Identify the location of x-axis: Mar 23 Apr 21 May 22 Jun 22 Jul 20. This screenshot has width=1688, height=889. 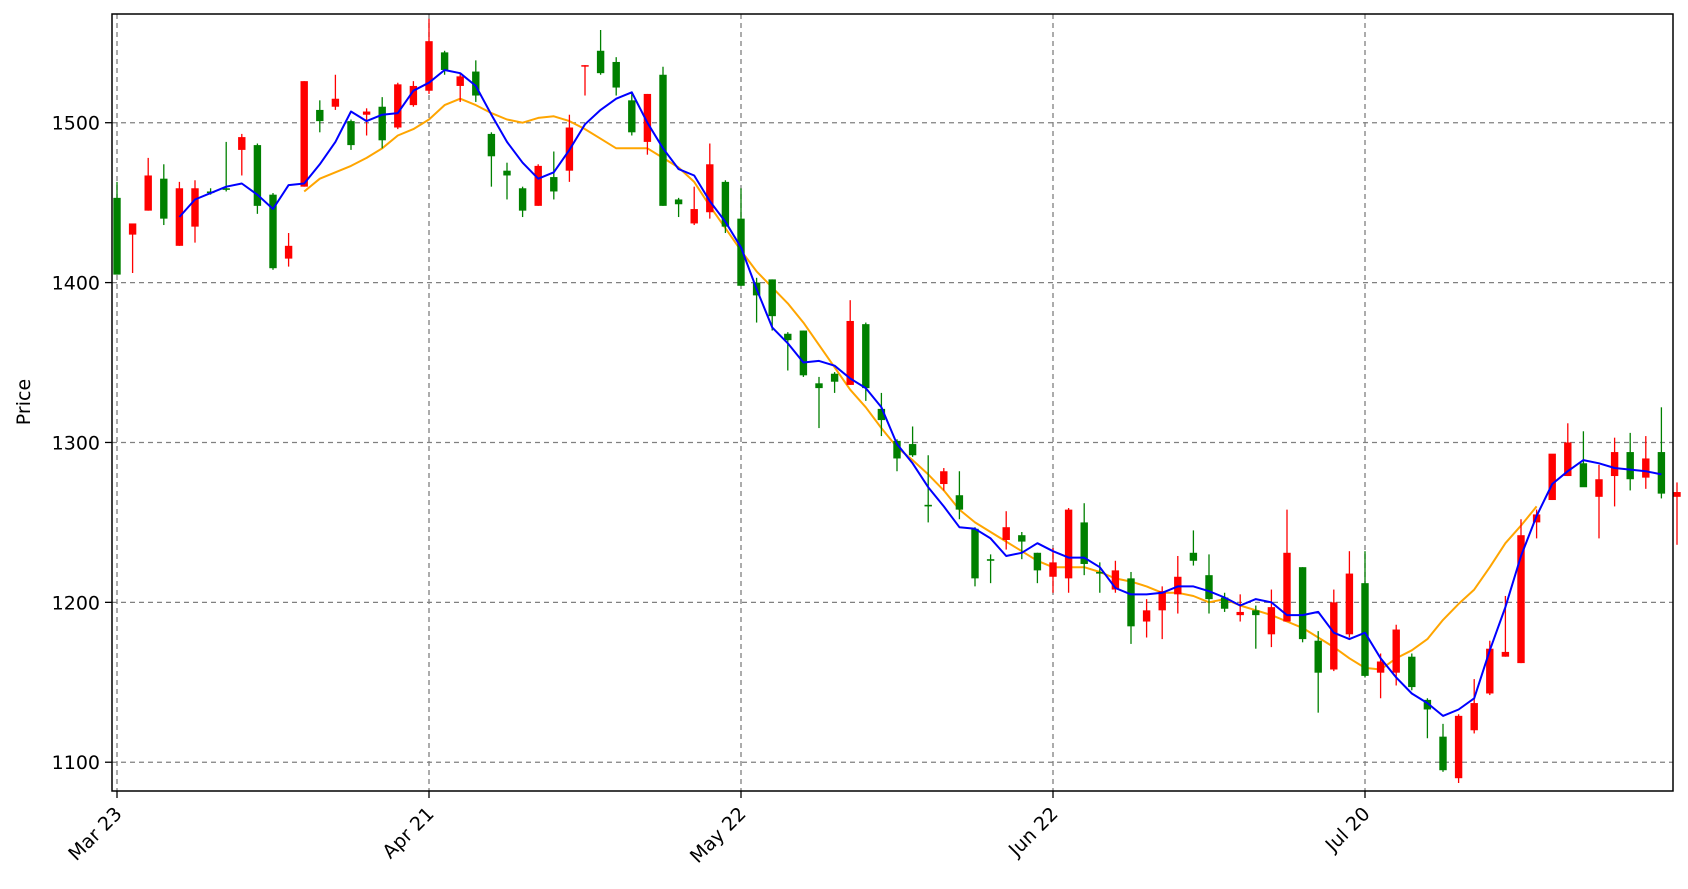
(719, 829).